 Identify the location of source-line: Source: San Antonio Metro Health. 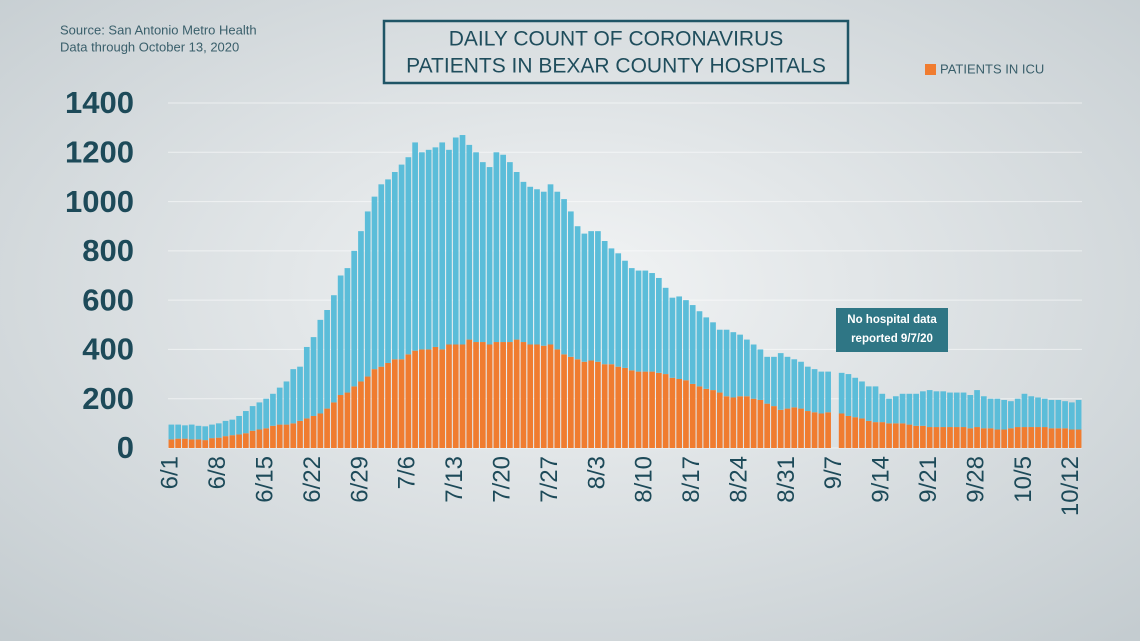
(158, 29).